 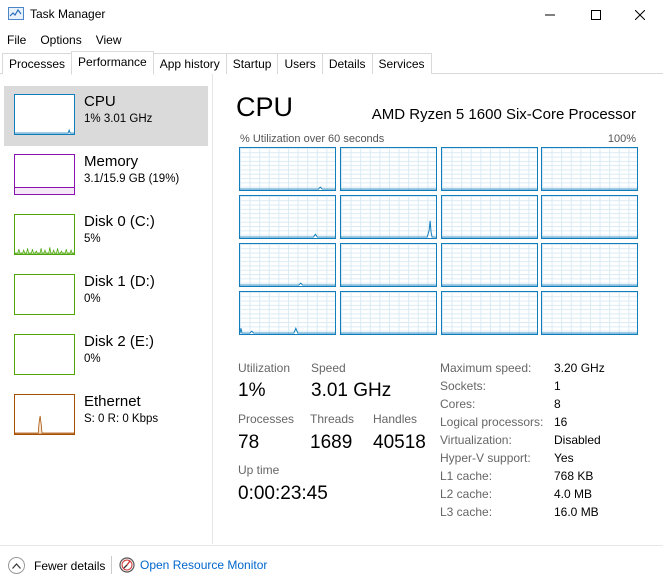 What do you see at coordinates (466, 512) in the screenshot?
I see `spec-key: L3 cache:` at bounding box center [466, 512].